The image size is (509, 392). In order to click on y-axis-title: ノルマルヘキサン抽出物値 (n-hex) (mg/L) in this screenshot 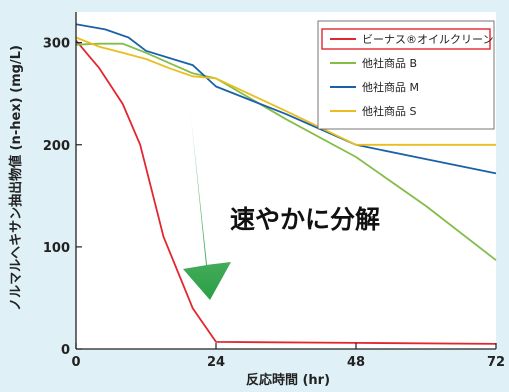, I will do `click(16, 178)`.